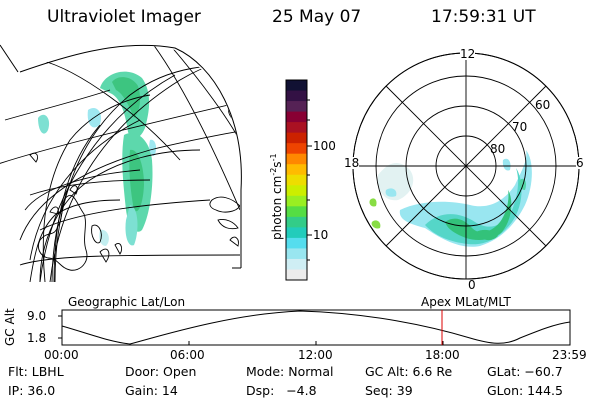 Image resolution: width=600 pixels, height=400 pixels. Describe the element at coordinates (315, 355) in the screenshot. I see `time-tick-1200: 12:00` at that location.